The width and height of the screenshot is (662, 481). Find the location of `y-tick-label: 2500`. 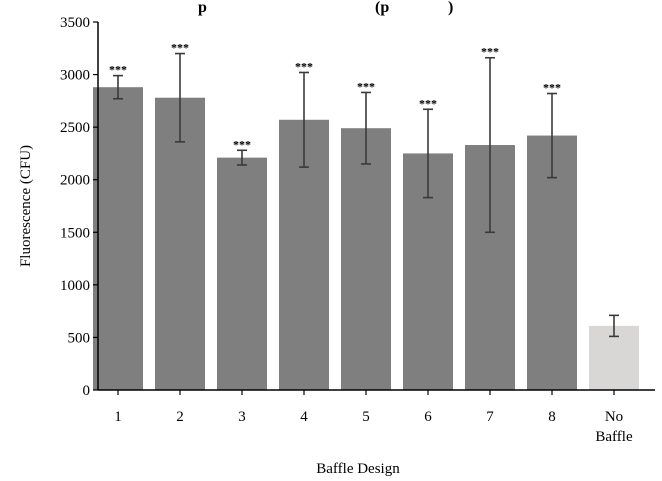

y-tick-label: 2500 is located at coordinates (75, 128).